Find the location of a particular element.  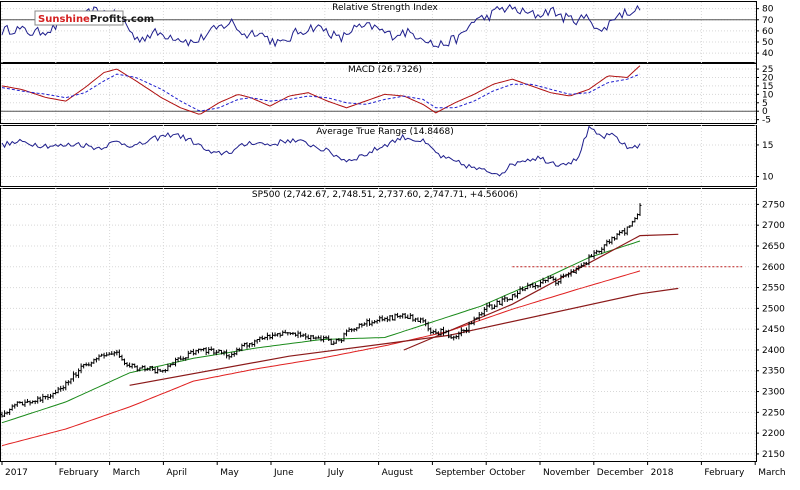

y-tick-label: 2350 is located at coordinates (773, 372).